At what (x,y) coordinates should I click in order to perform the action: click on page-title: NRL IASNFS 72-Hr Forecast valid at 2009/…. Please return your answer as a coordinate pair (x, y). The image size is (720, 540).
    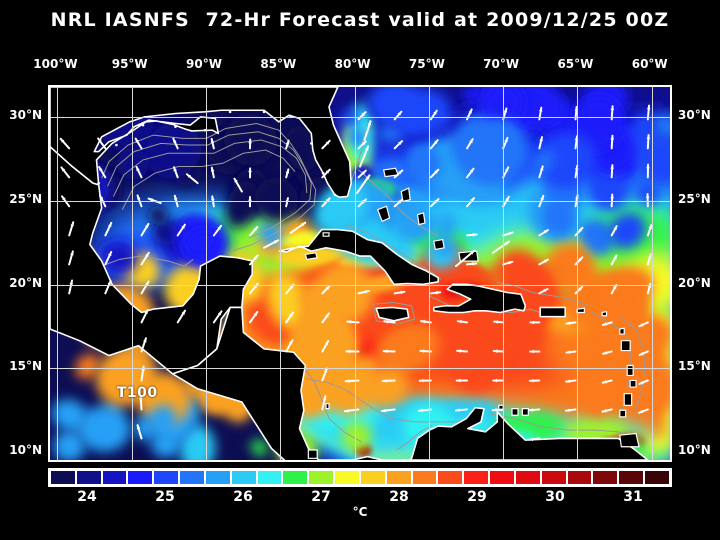
    Looking at the image, I should click on (360, 20).